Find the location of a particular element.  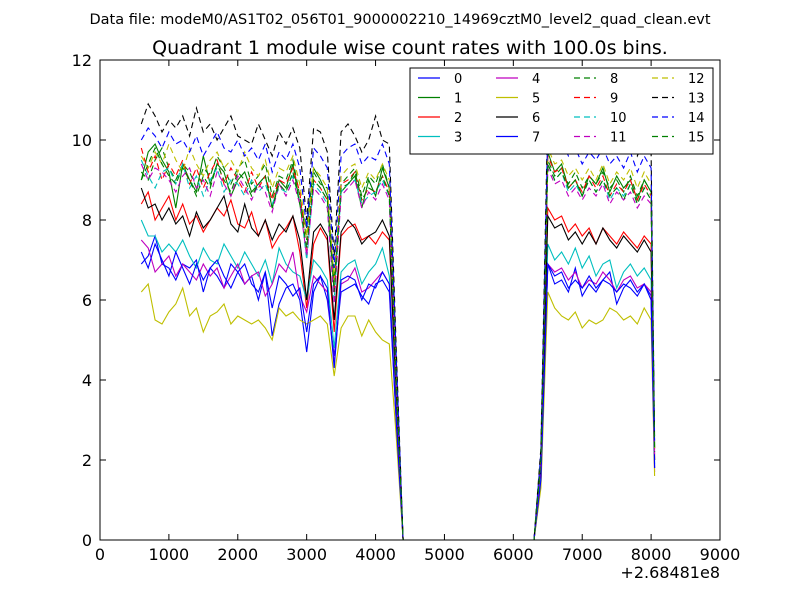

legend-label-1: 1 is located at coordinates (458, 99).